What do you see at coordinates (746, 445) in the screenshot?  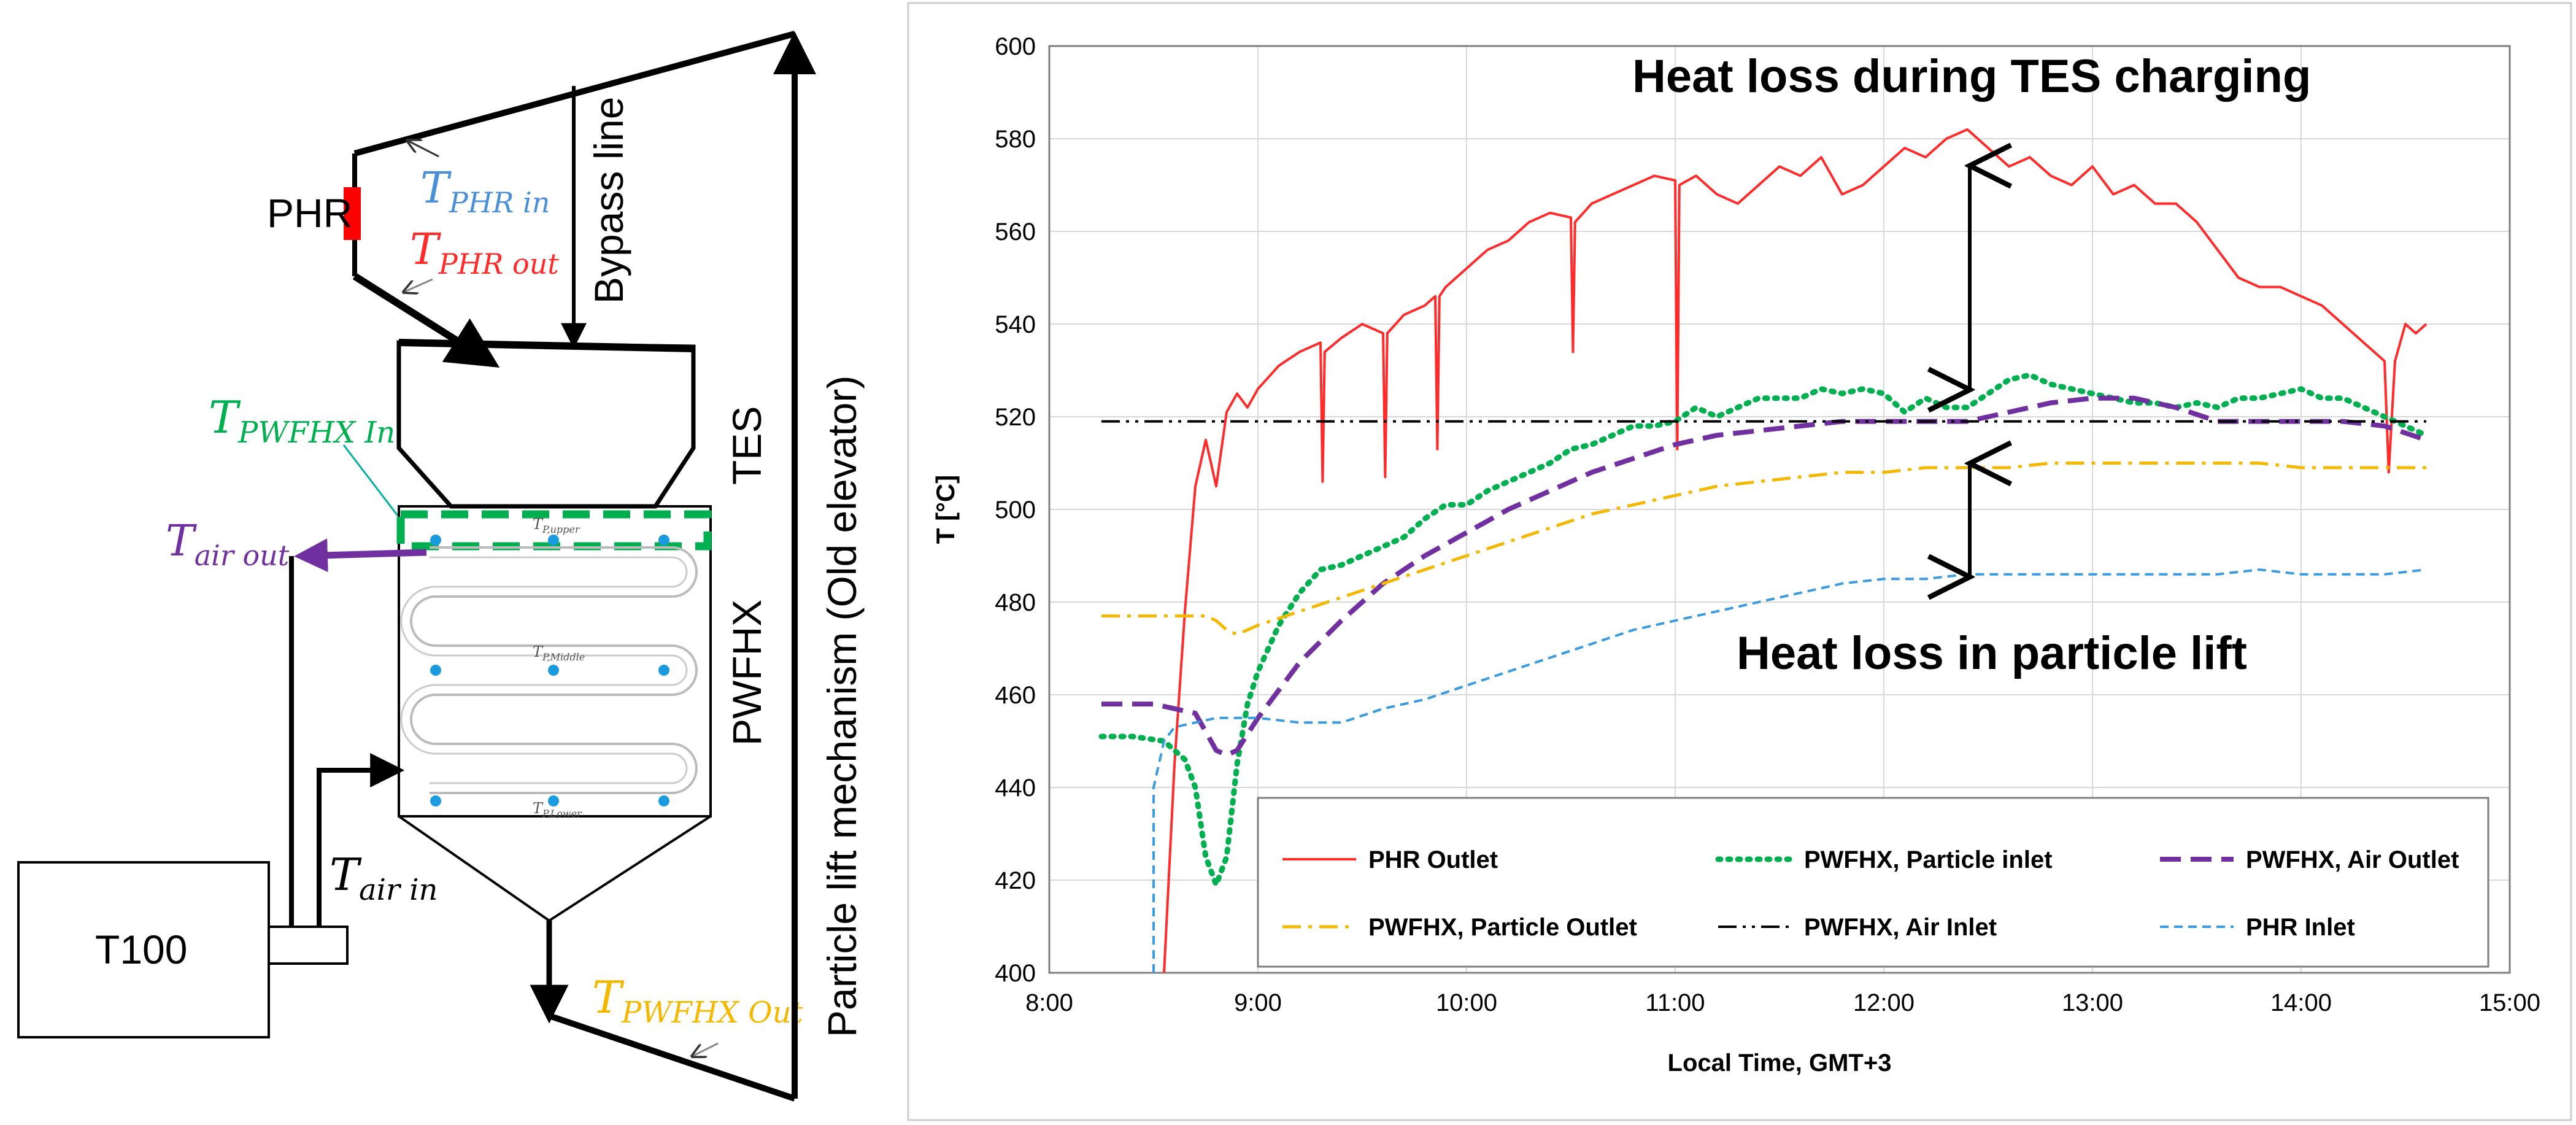 I see `tes-label: TES` at bounding box center [746, 445].